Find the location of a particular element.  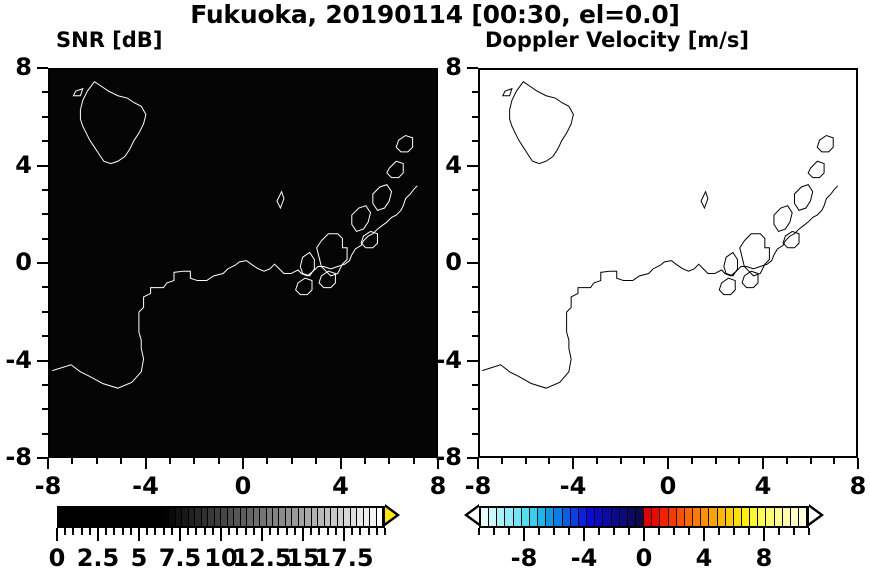

figure-title: Fukuoka, 20190114 [00:30, el=0.0] is located at coordinates (435, 14).